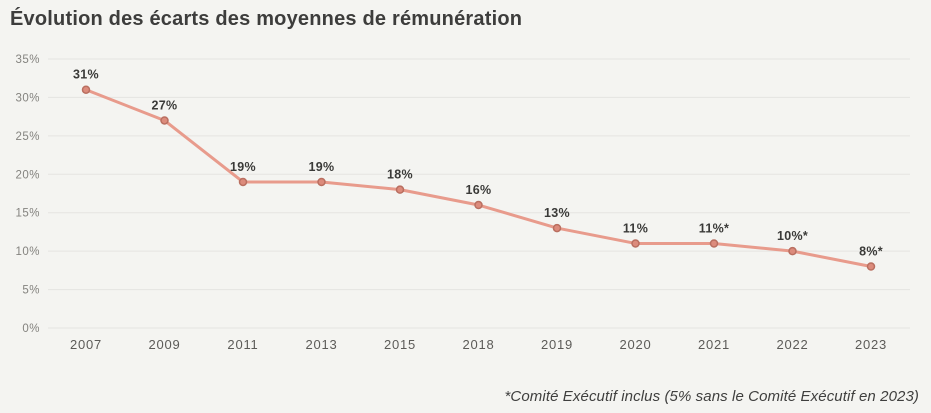  Describe the element at coordinates (27, 60) in the screenshot. I see `y-tick-label: 35%` at that location.